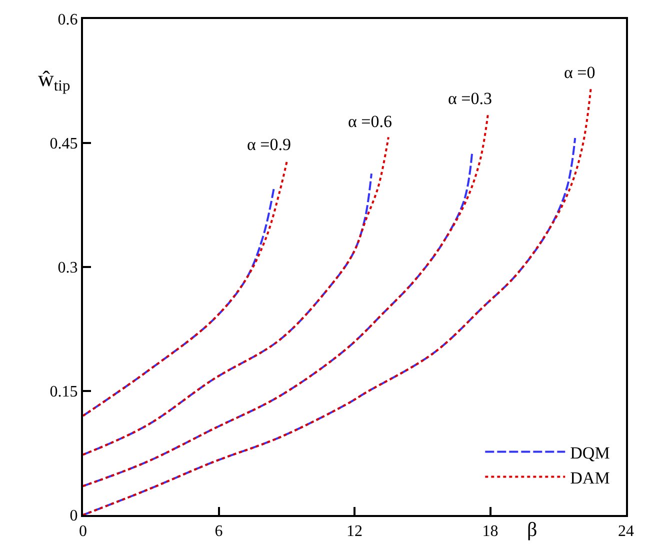  Describe the element at coordinates (626, 531) in the screenshot. I see `x-tick-label: 24` at that location.